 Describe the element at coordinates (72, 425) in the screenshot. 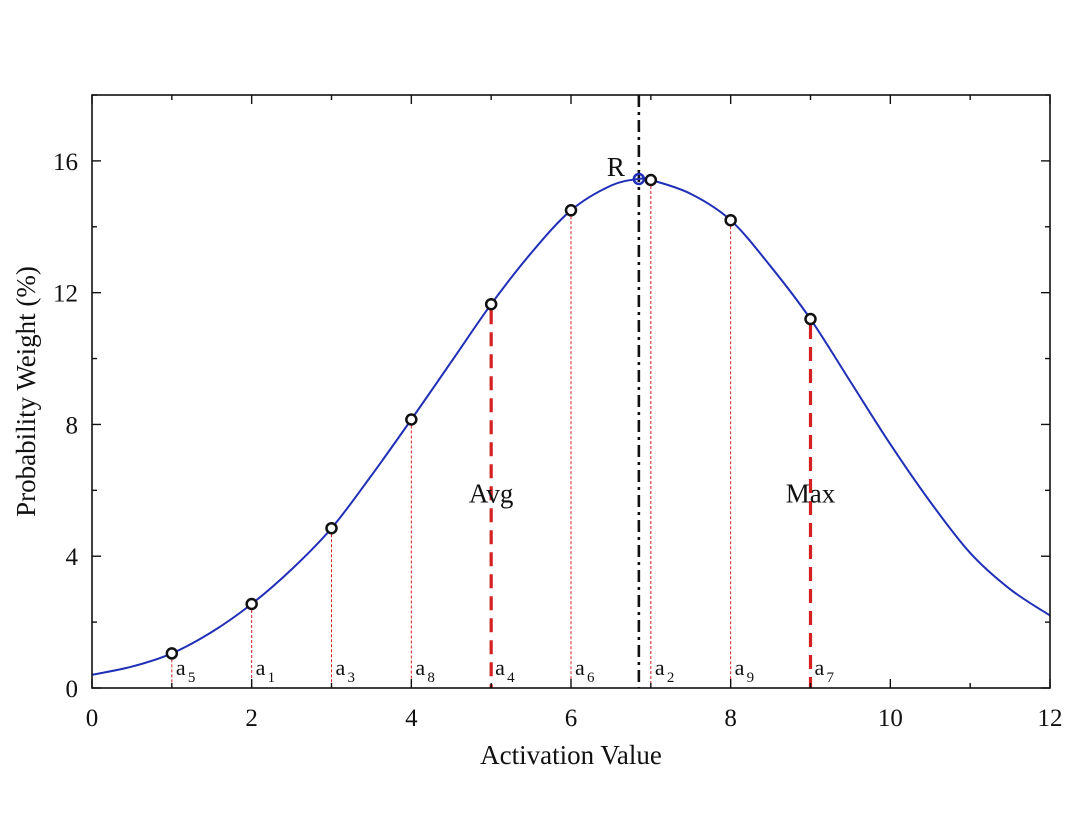

I see `y-tick-label: 8` at that location.